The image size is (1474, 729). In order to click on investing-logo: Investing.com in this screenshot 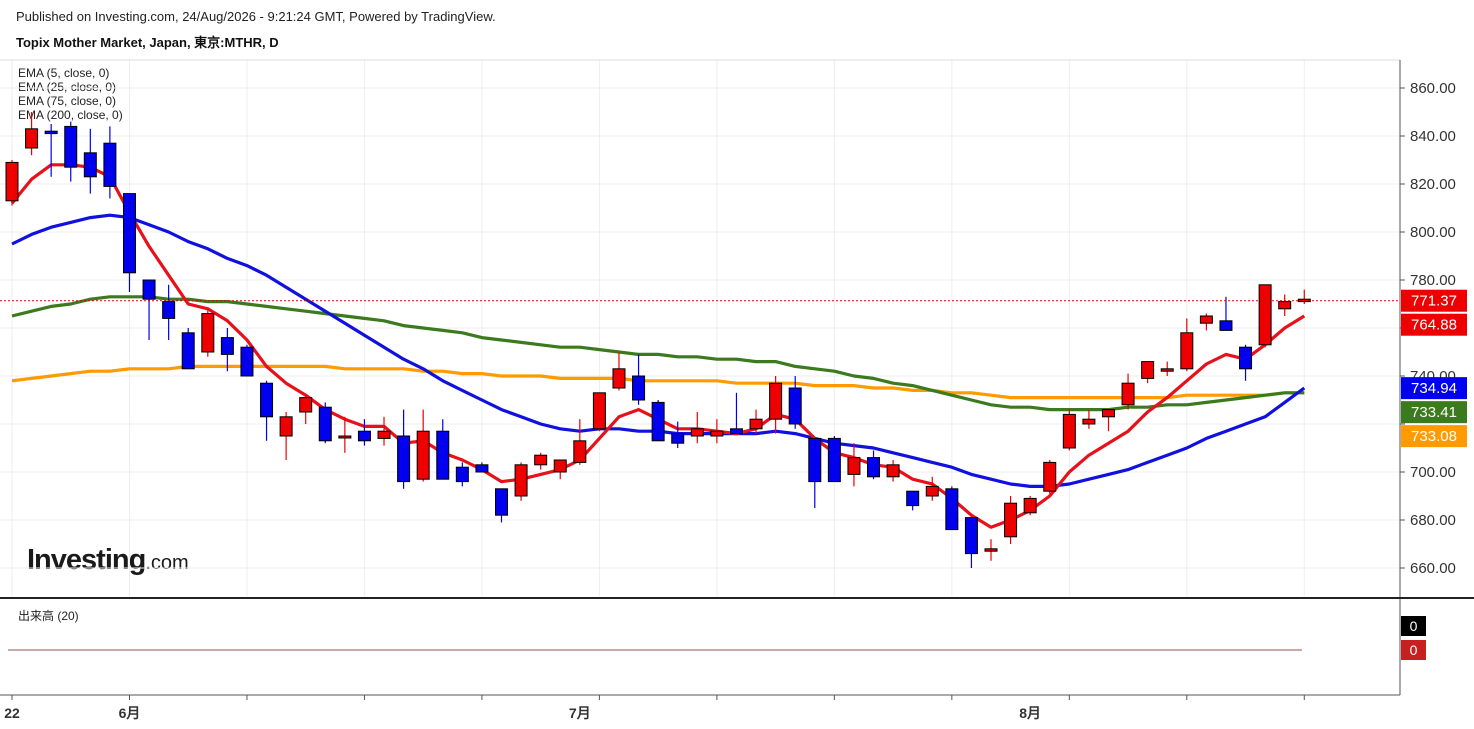, I will do `click(108, 560)`.